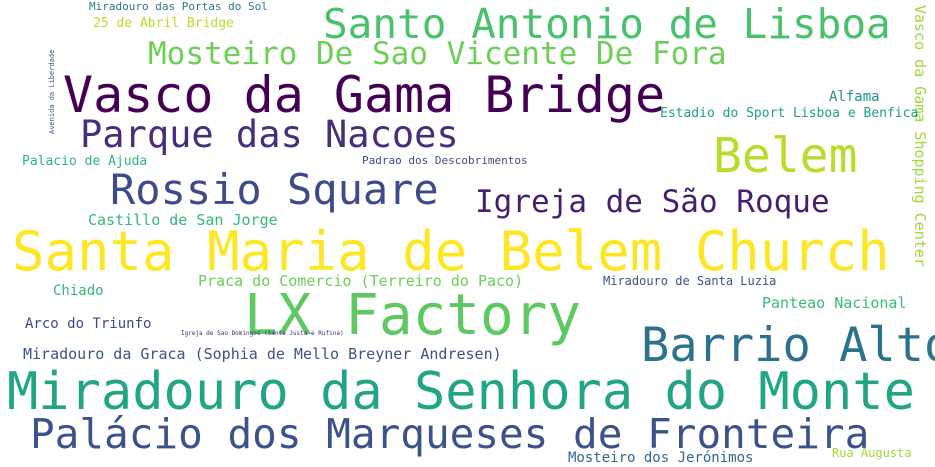 The image size is (935, 467). Describe the element at coordinates (607, 24) in the screenshot. I see `word-santo-antonio-de-lisboa: Santo Antonio de Lisboa` at that location.